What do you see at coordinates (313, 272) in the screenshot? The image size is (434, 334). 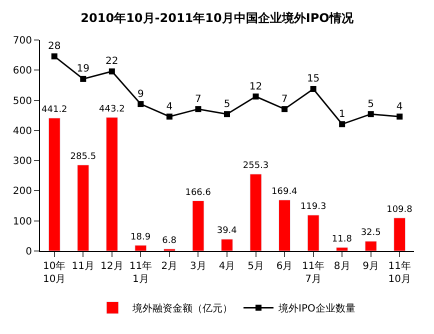 I see `x-tick-label: 11年 7月` at bounding box center [313, 272].